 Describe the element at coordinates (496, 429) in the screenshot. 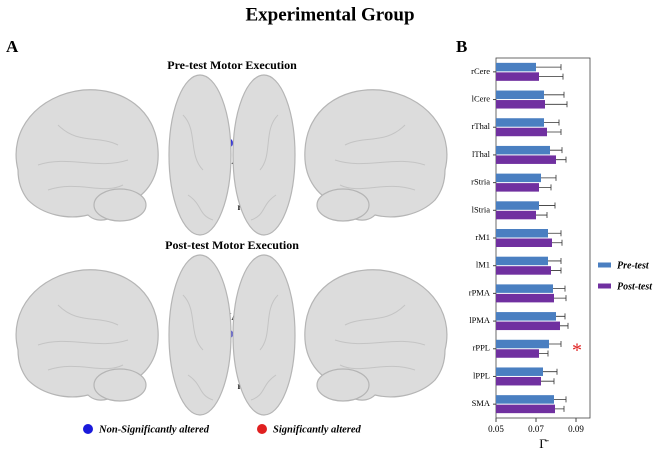

I see `x-tick-label: 0.05` at that location.